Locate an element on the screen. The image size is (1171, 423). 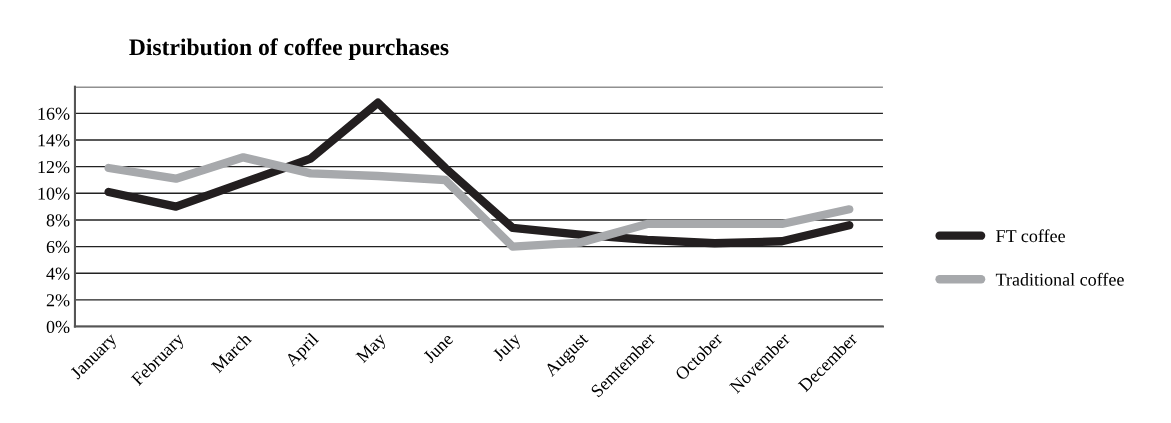
legend-label: Traditional coffee is located at coordinates (1059, 279).